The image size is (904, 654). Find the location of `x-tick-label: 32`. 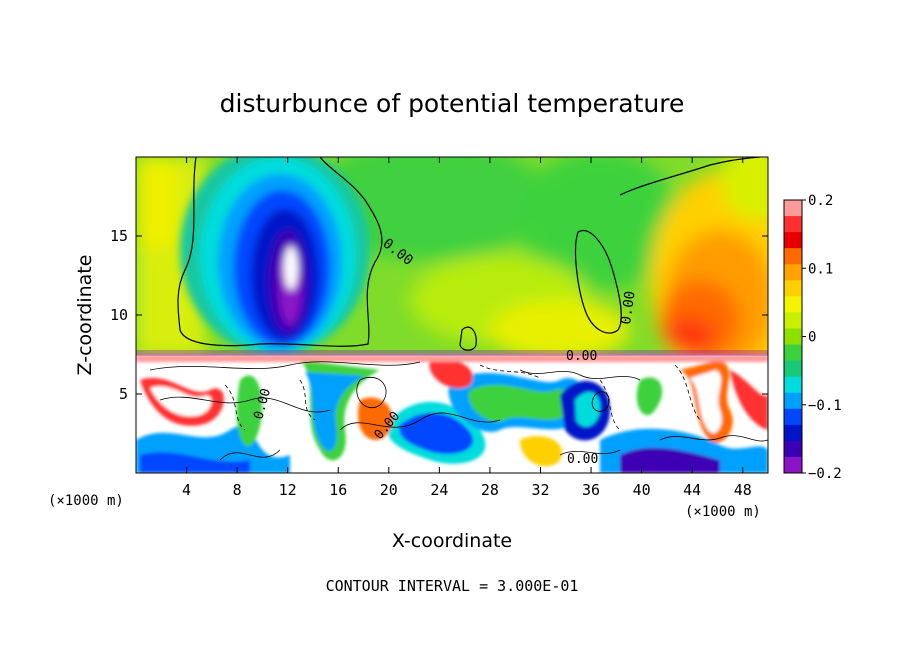

x-tick-label: 32 is located at coordinates (540, 490).